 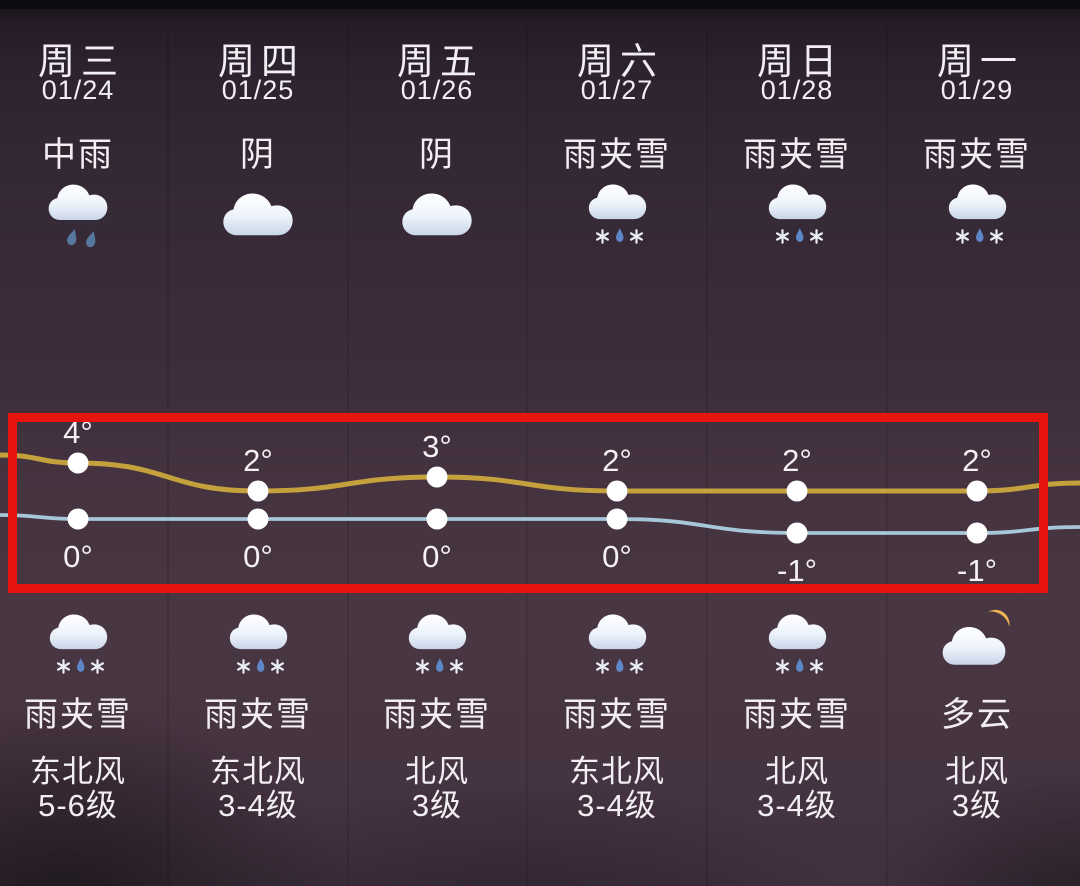 What do you see at coordinates (437, 90) in the screenshot?
I see `date-label: 01/26` at bounding box center [437, 90].